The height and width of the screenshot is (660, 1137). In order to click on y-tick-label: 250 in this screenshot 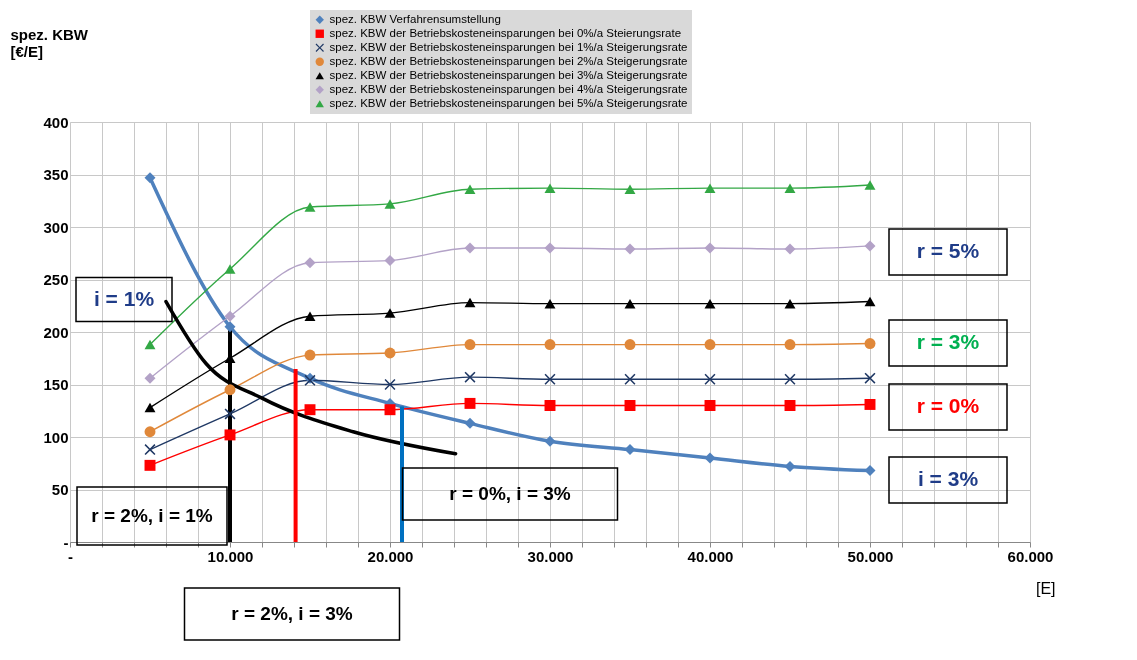, I will do `click(56, 279)`.